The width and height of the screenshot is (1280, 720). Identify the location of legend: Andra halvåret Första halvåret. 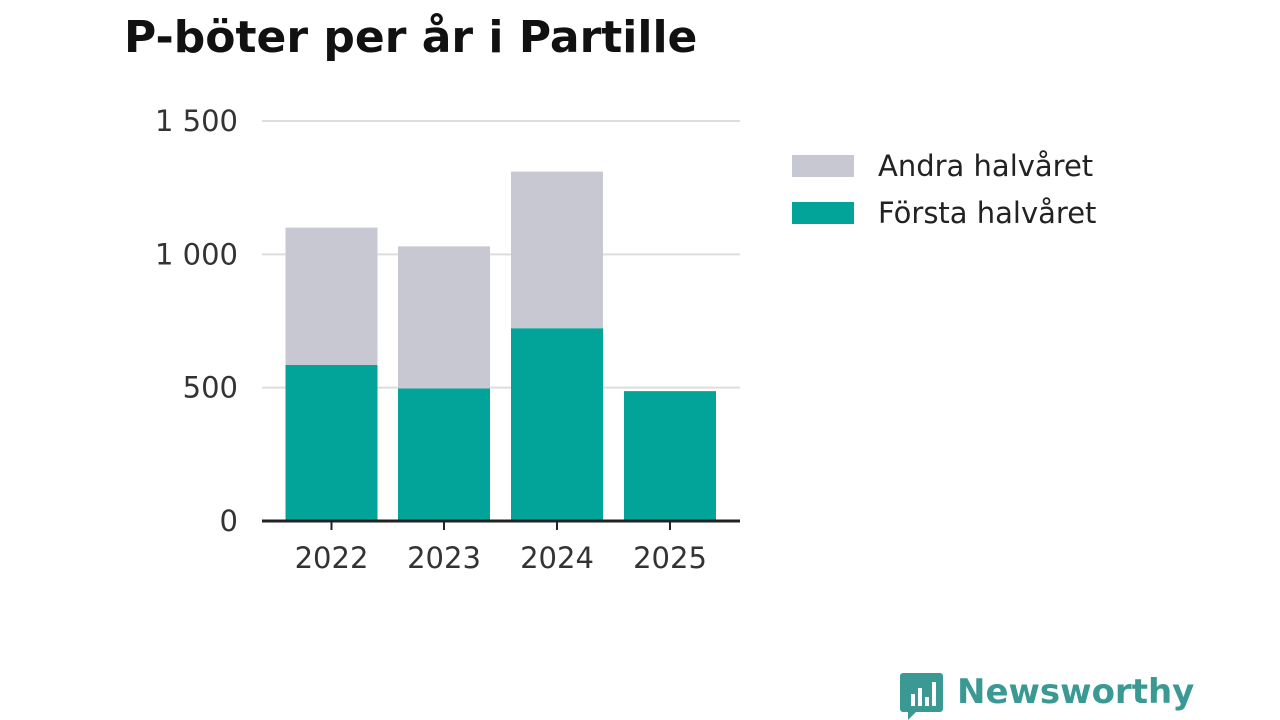
(944, 189).